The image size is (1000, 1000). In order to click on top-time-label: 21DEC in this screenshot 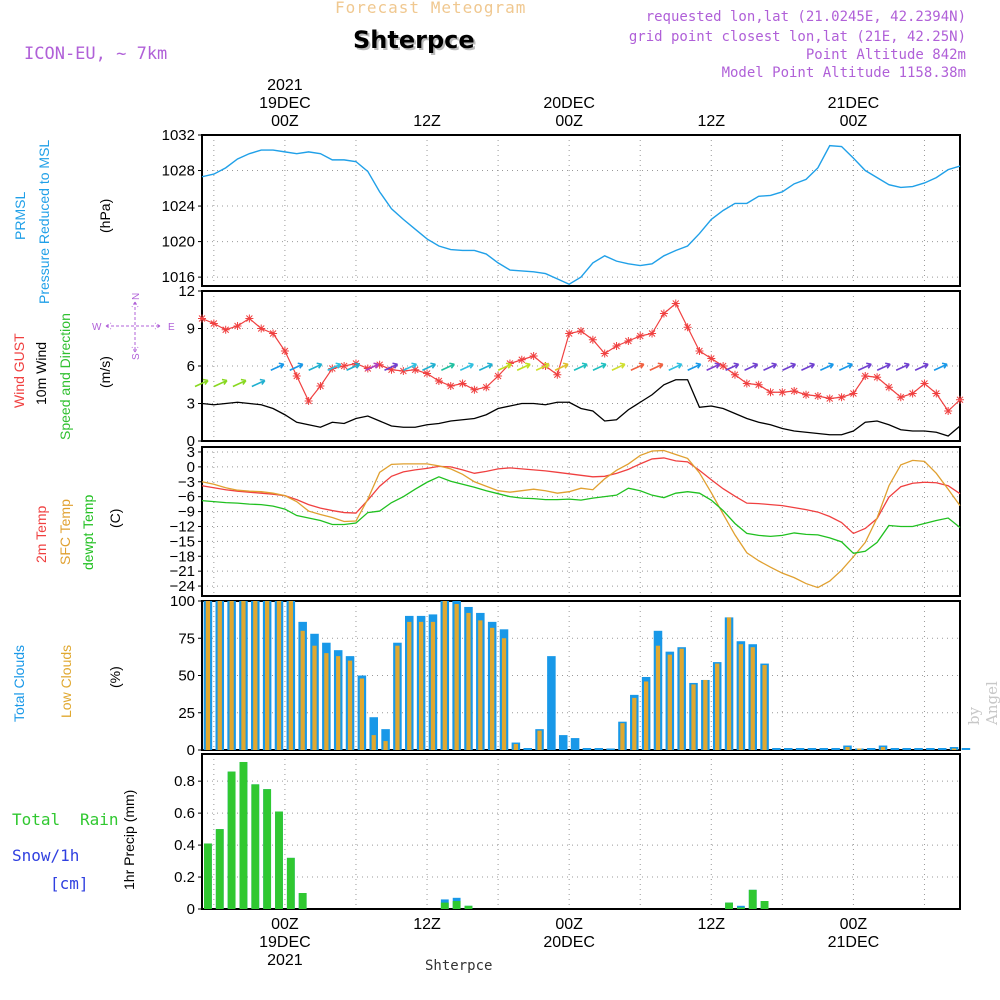, I will do `click(854, 103)`.